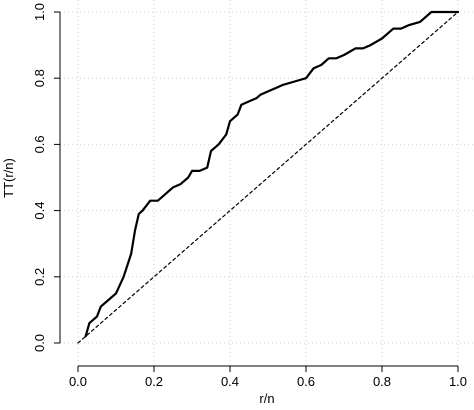  Describe the element at coordinates (39, 277) in the screenshot. I see `y-tick-label: 0.2` at that location.